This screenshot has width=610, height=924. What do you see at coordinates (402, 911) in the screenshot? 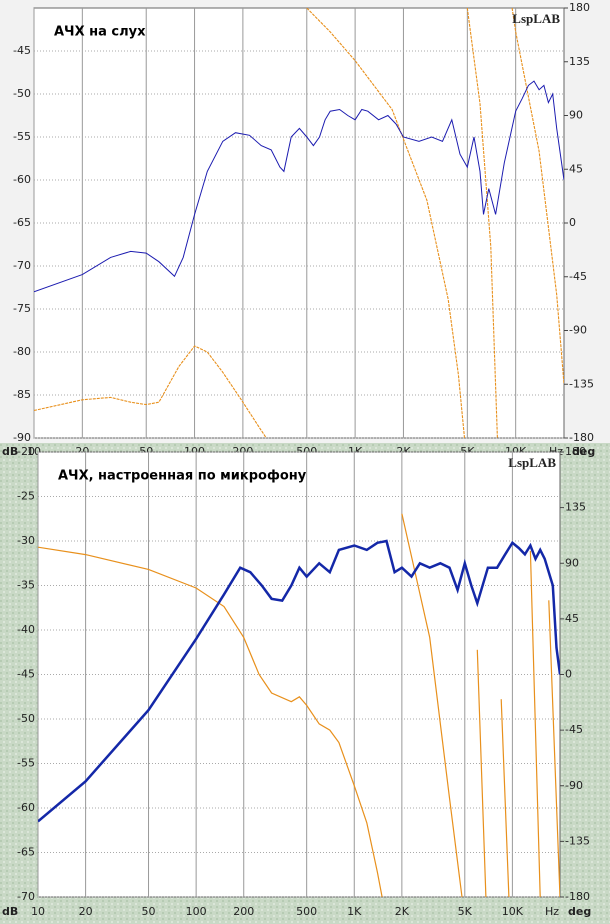
I see `x-tick-label: 2K` at bounding box center [402, 911].